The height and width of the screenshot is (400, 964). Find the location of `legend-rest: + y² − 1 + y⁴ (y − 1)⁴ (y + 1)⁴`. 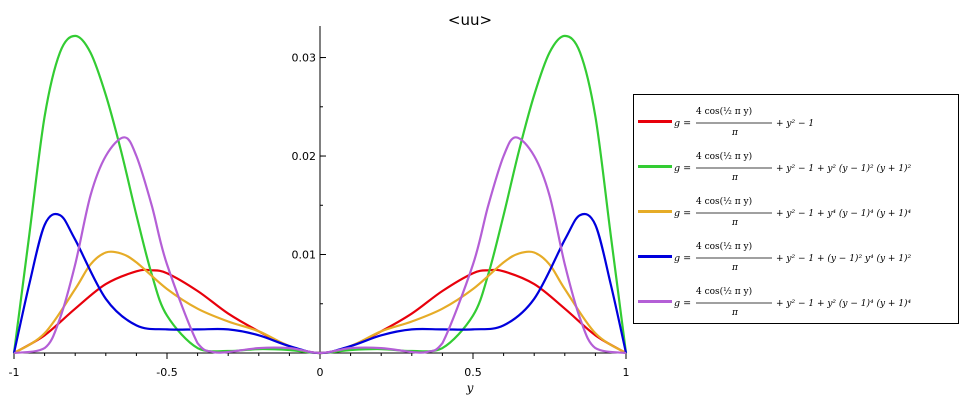

legend-rest: + y² − 1 + y⁴ (y − 1)⁴ (y + 1)⁴ is located at coordinates (844, 213).